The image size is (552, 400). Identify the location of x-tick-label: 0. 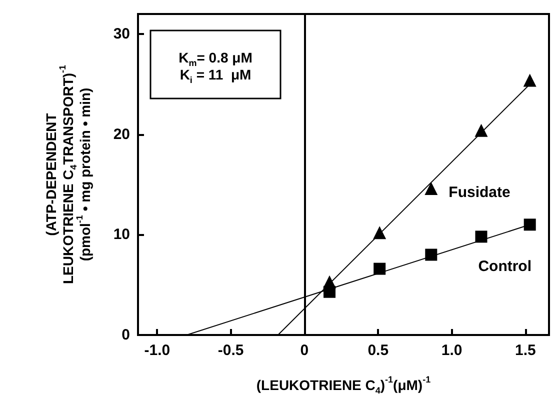
(304, 350).